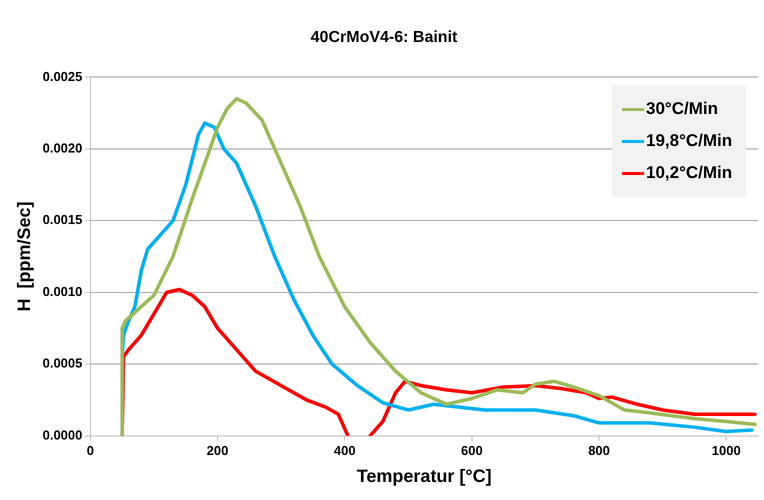 This screenshot has height=500, width=764. Describe the element at coordinates (217, 450) in the screenshot. I see `x-tick-label: 200` at that location.